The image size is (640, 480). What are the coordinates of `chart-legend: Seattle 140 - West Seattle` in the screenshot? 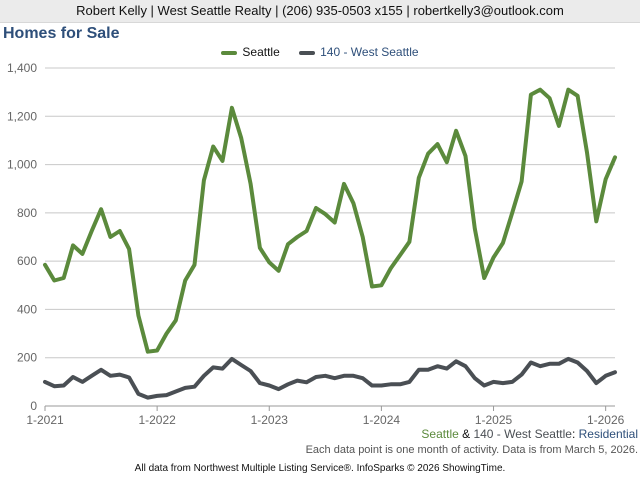 It's located at (320, 52).